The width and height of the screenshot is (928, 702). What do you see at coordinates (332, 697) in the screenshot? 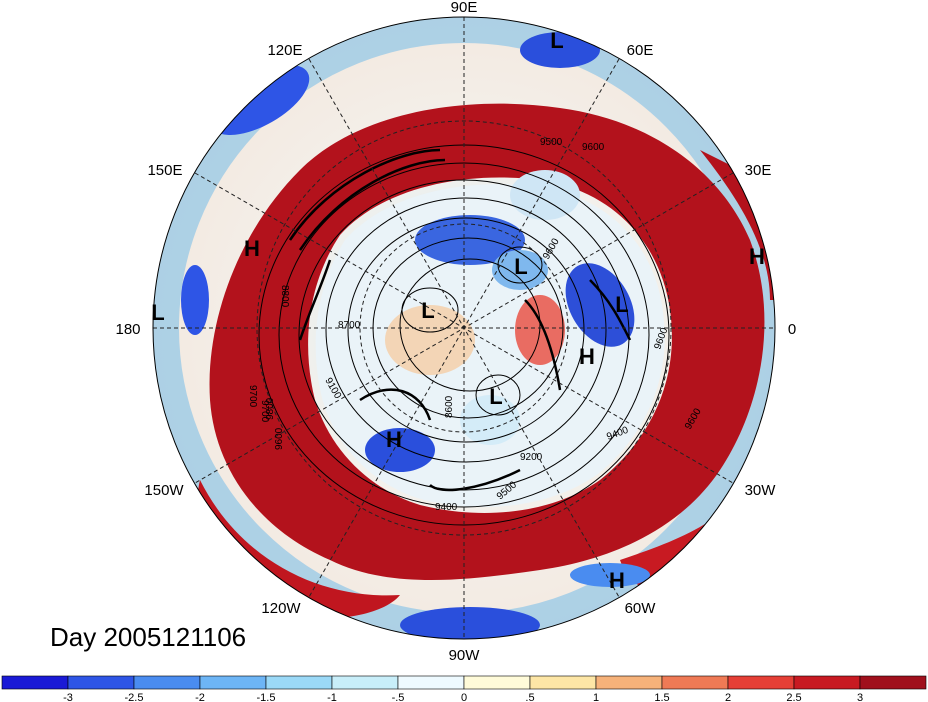
I see `colorbar-tick-label: -1` at bounding box center [332, 697].